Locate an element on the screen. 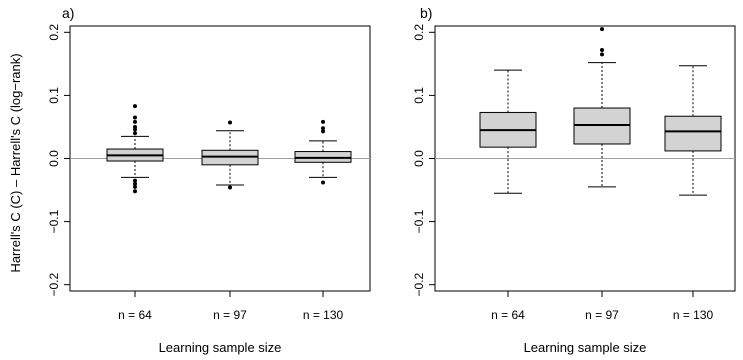  panel-b-label: b) is located at coordinates (426, 13).